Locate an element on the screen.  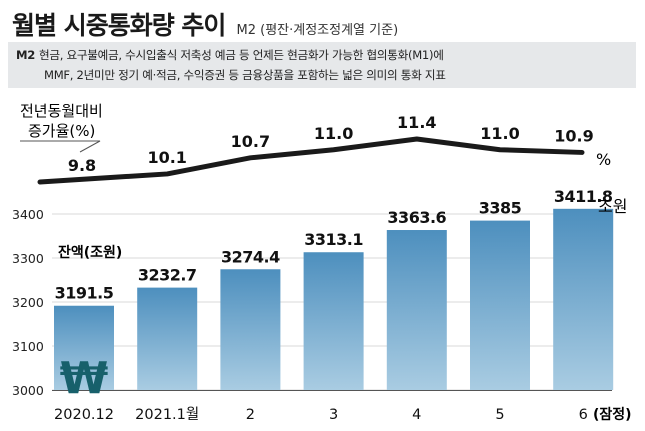
x-tick-label: 6 is located at coordinates (583, 415).